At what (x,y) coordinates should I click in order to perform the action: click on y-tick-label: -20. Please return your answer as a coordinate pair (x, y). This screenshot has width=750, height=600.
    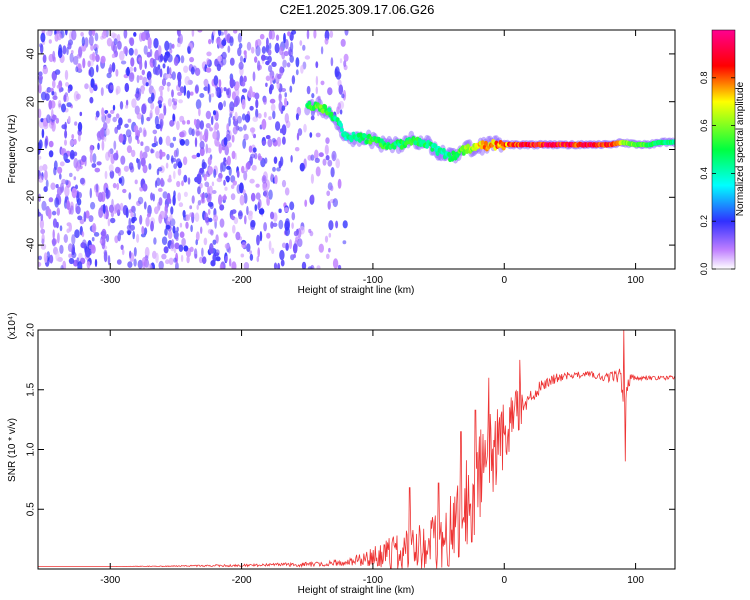
    Looking at the image, I should click on (31, 197).